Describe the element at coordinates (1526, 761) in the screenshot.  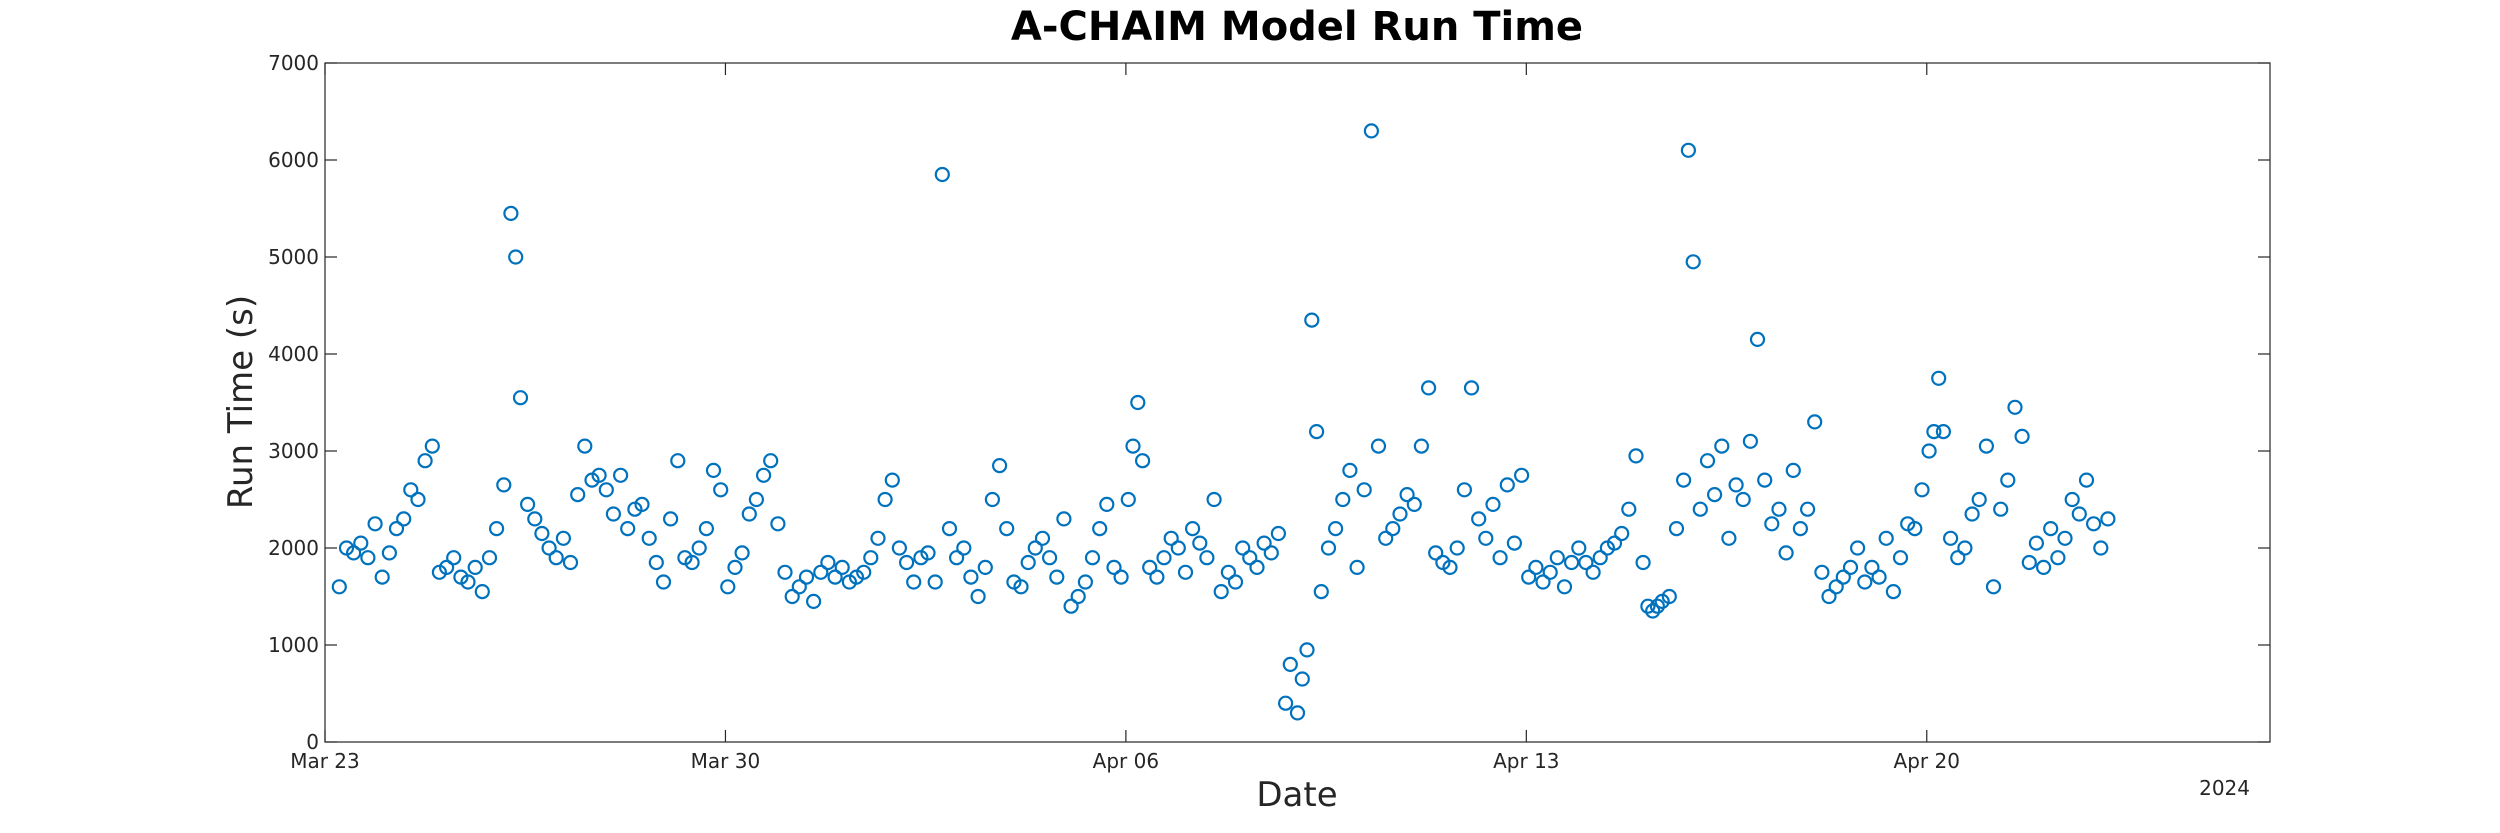
I see `x-tick-label: Apr 13` at that location.